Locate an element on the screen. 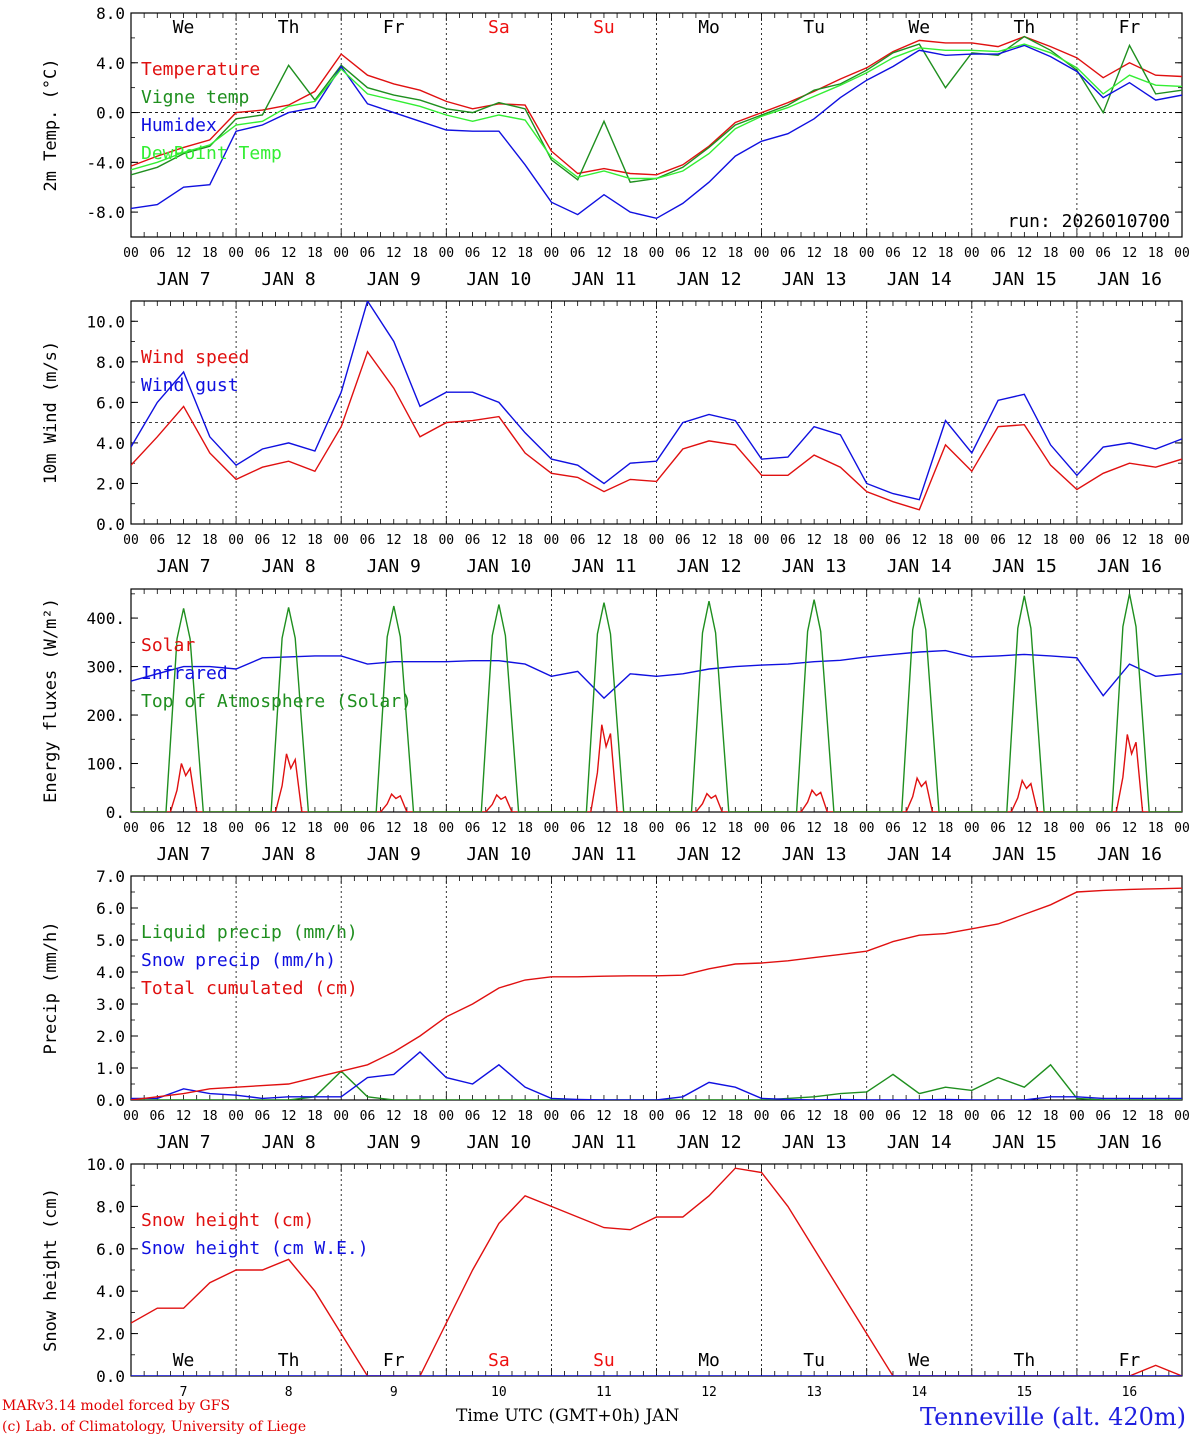 This screenshot has height=1440, width=1194. weekday-label: Th is located at coordinates (289, 1360).